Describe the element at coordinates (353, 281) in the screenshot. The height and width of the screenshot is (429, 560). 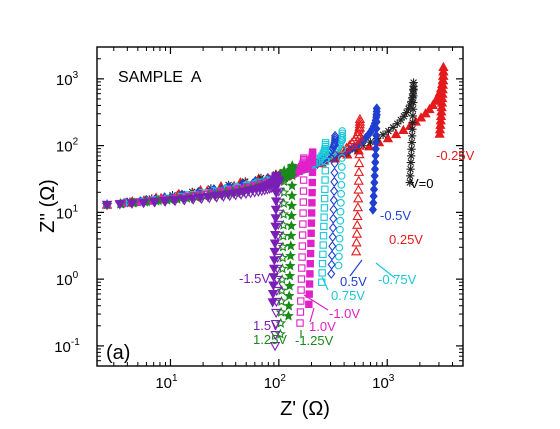
I see `curve-label: 0.5V` at that location.